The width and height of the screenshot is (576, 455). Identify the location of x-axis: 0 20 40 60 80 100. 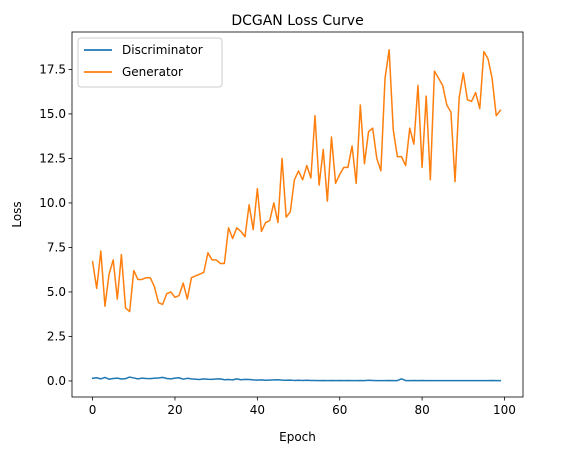
(302, 407).